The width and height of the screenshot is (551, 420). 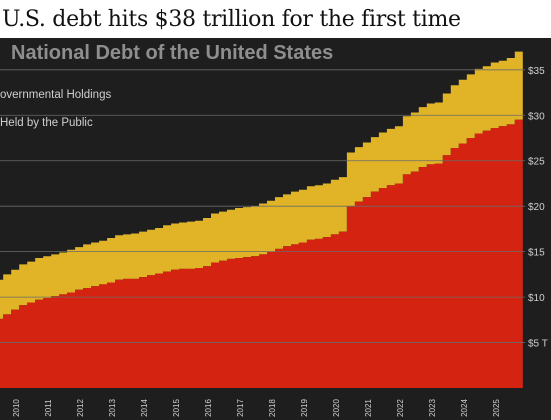 I want to click on x-tick-label: 2011, so click(x=48, y=408).